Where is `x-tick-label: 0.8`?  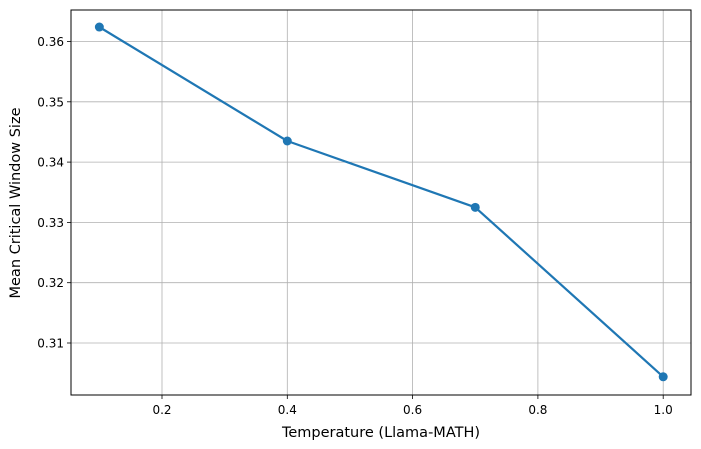 x-tick-label: 0.8 is located at coordinates (537, 410).